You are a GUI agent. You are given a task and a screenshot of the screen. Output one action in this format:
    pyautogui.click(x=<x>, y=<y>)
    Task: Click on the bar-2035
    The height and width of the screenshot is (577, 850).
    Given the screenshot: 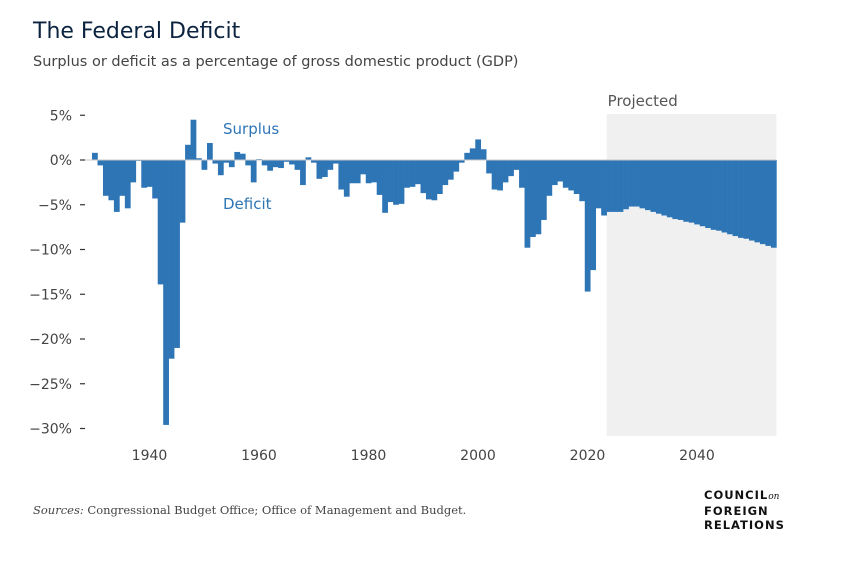 What is the action you would take?
    pyautogui.click(x=669, y=189)
    